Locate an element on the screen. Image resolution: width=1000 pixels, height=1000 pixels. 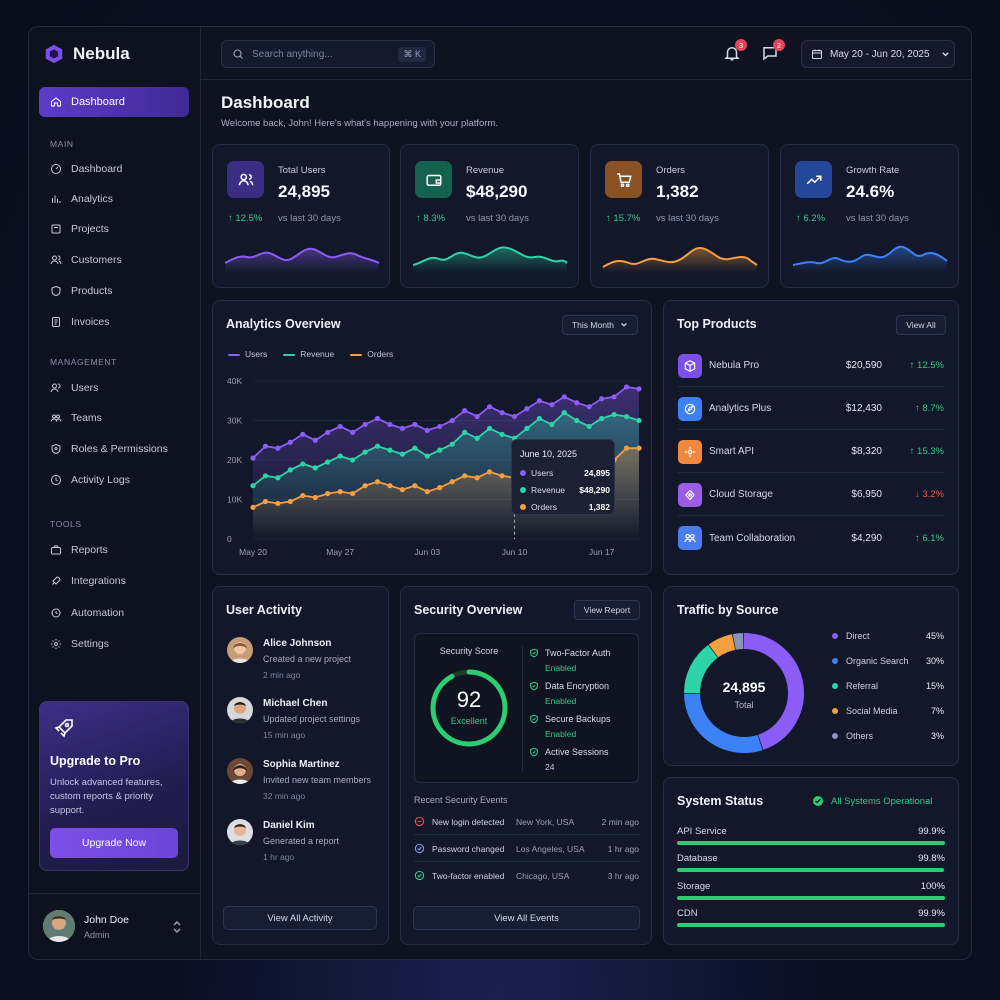
product-row: Analytics Plus $12,430 ↑ 8.7% is located at coordinates (811, 409).